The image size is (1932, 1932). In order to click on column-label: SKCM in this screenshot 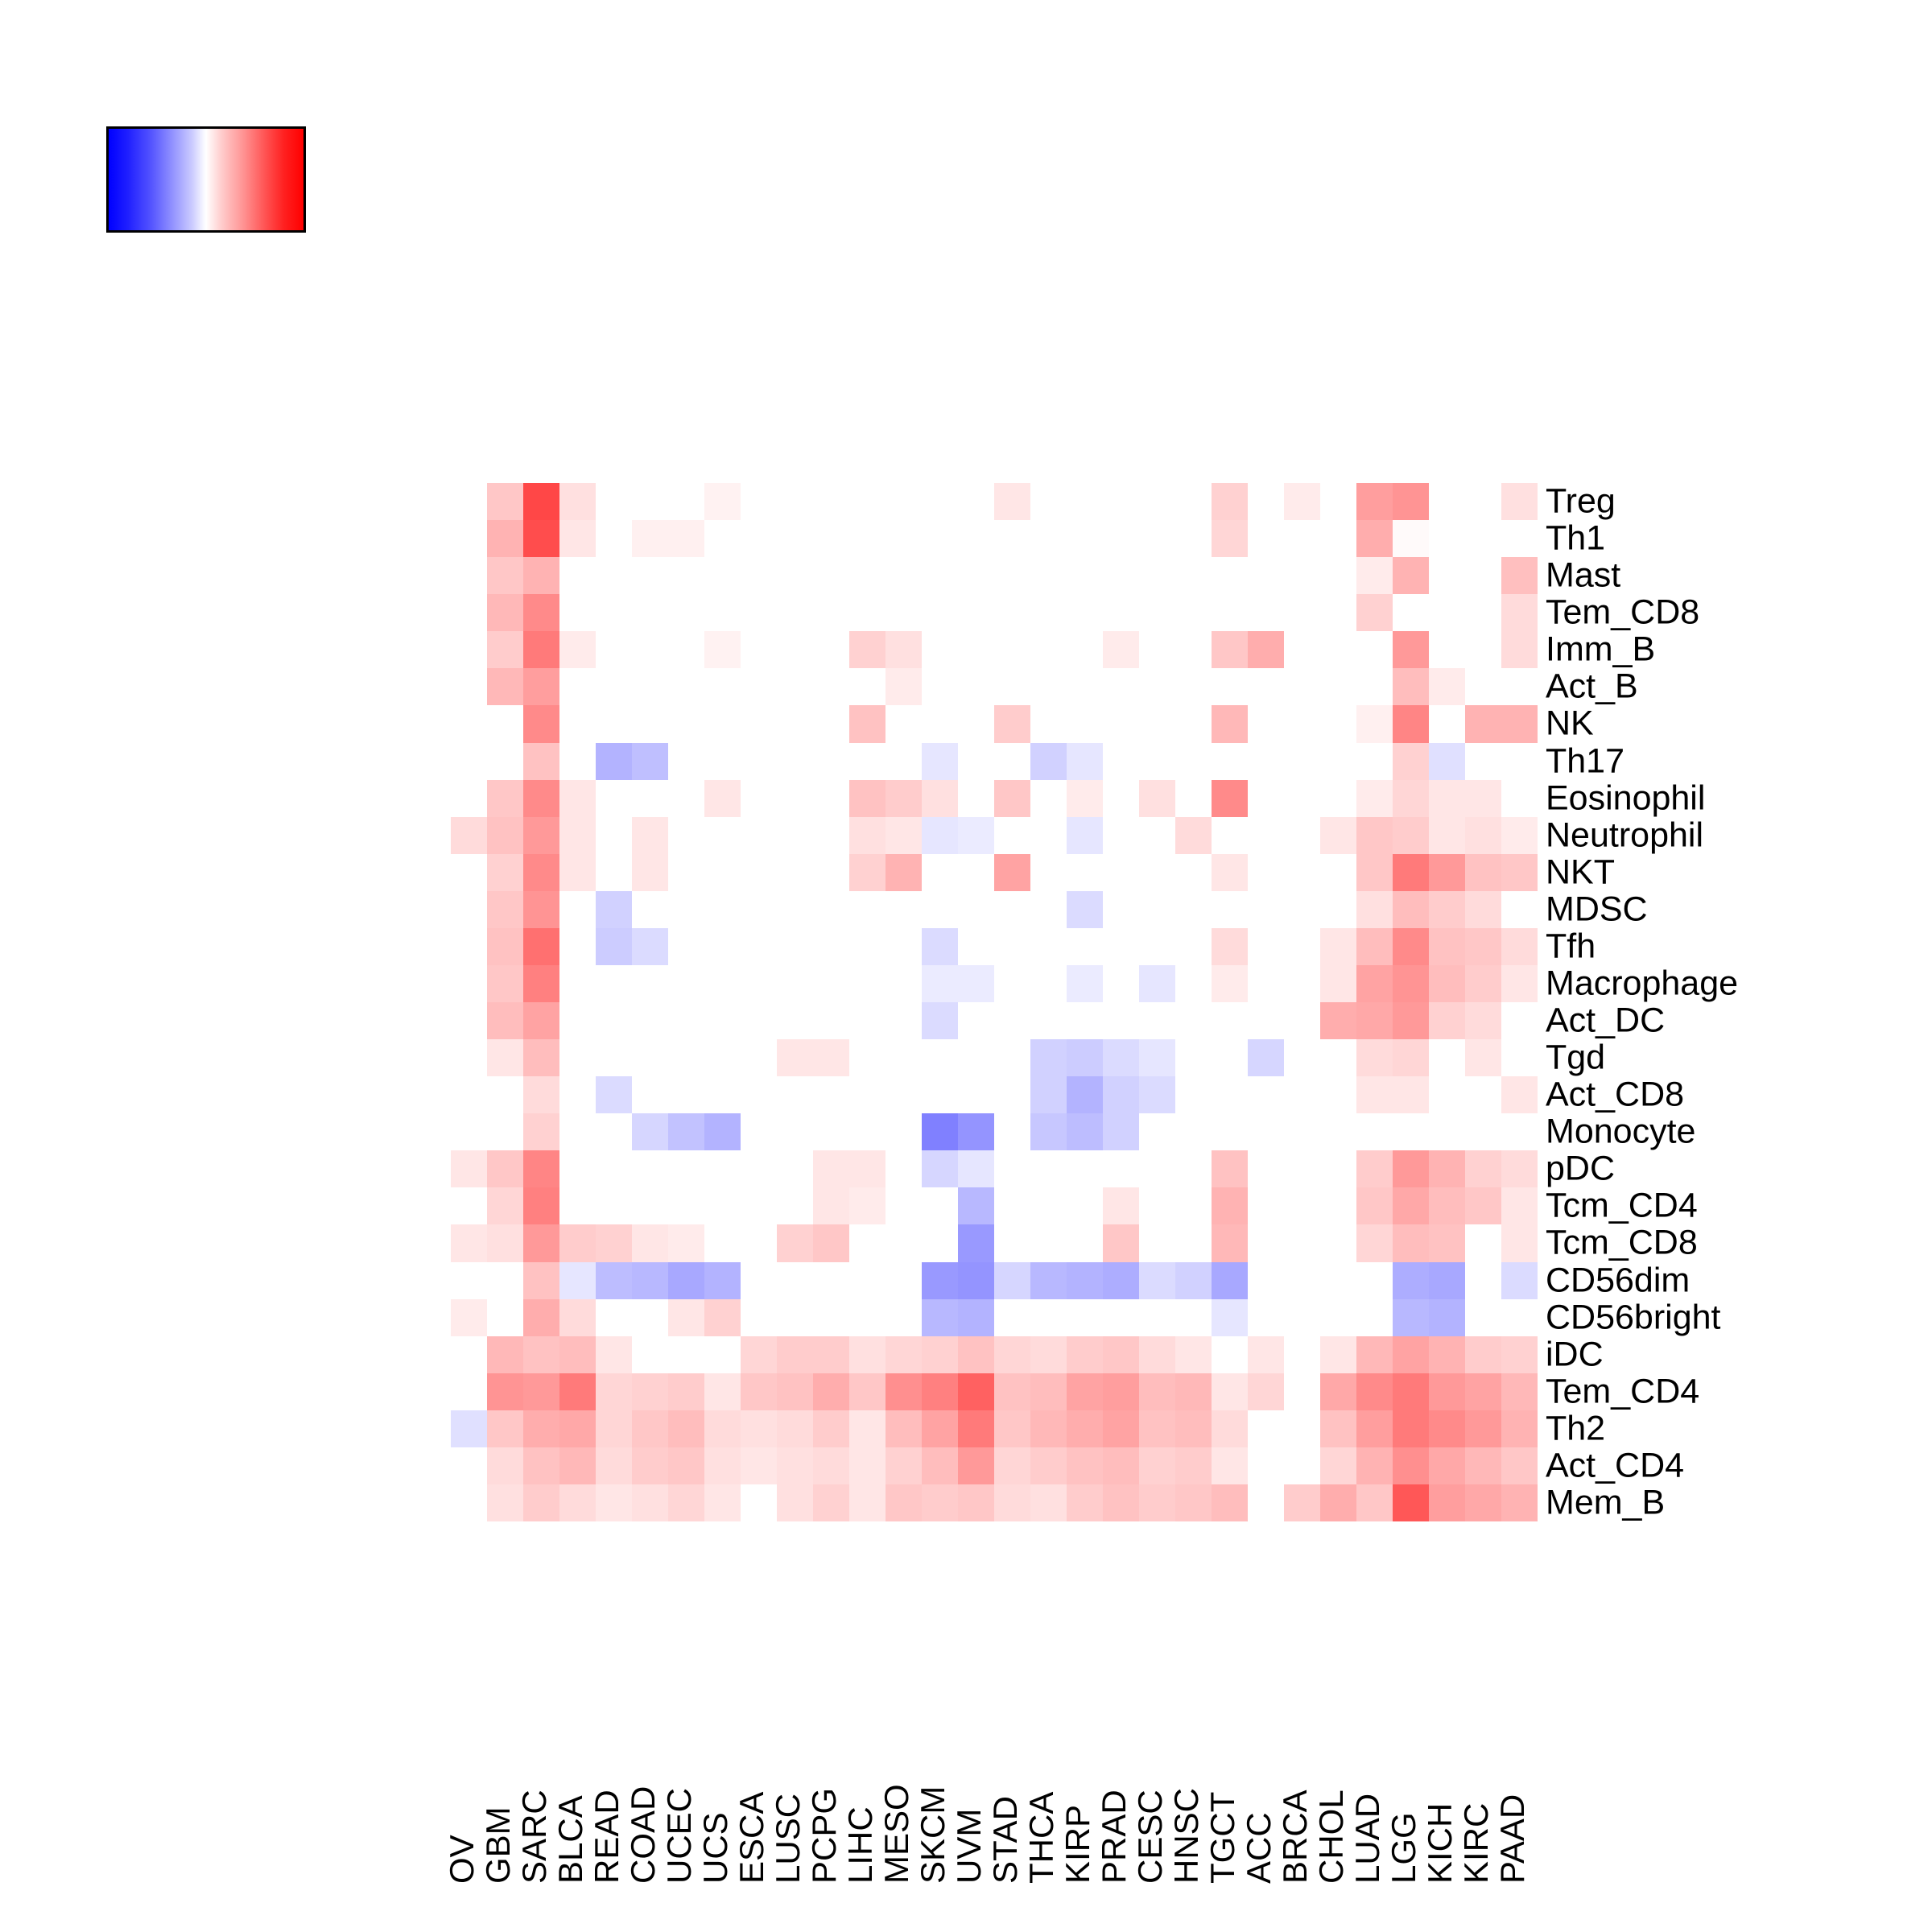, I will do `click(932, 1834)`.